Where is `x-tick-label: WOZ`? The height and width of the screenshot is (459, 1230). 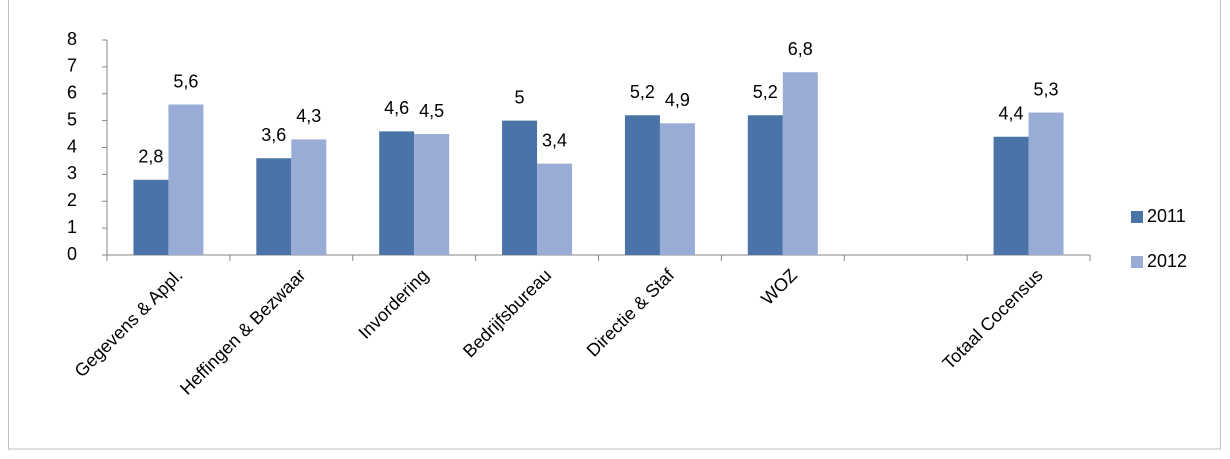
x-tick-label: WOZ is located at coordinates (779, 287).